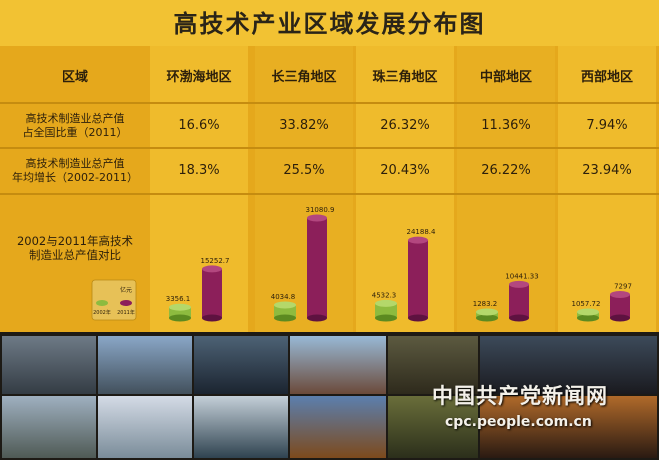 This screenshot has height=460, width=659. What do you see at coordinates (199, 77) in the screenshot?
I see `column-header: 环渤海地区` at bounding box center [199, 77].